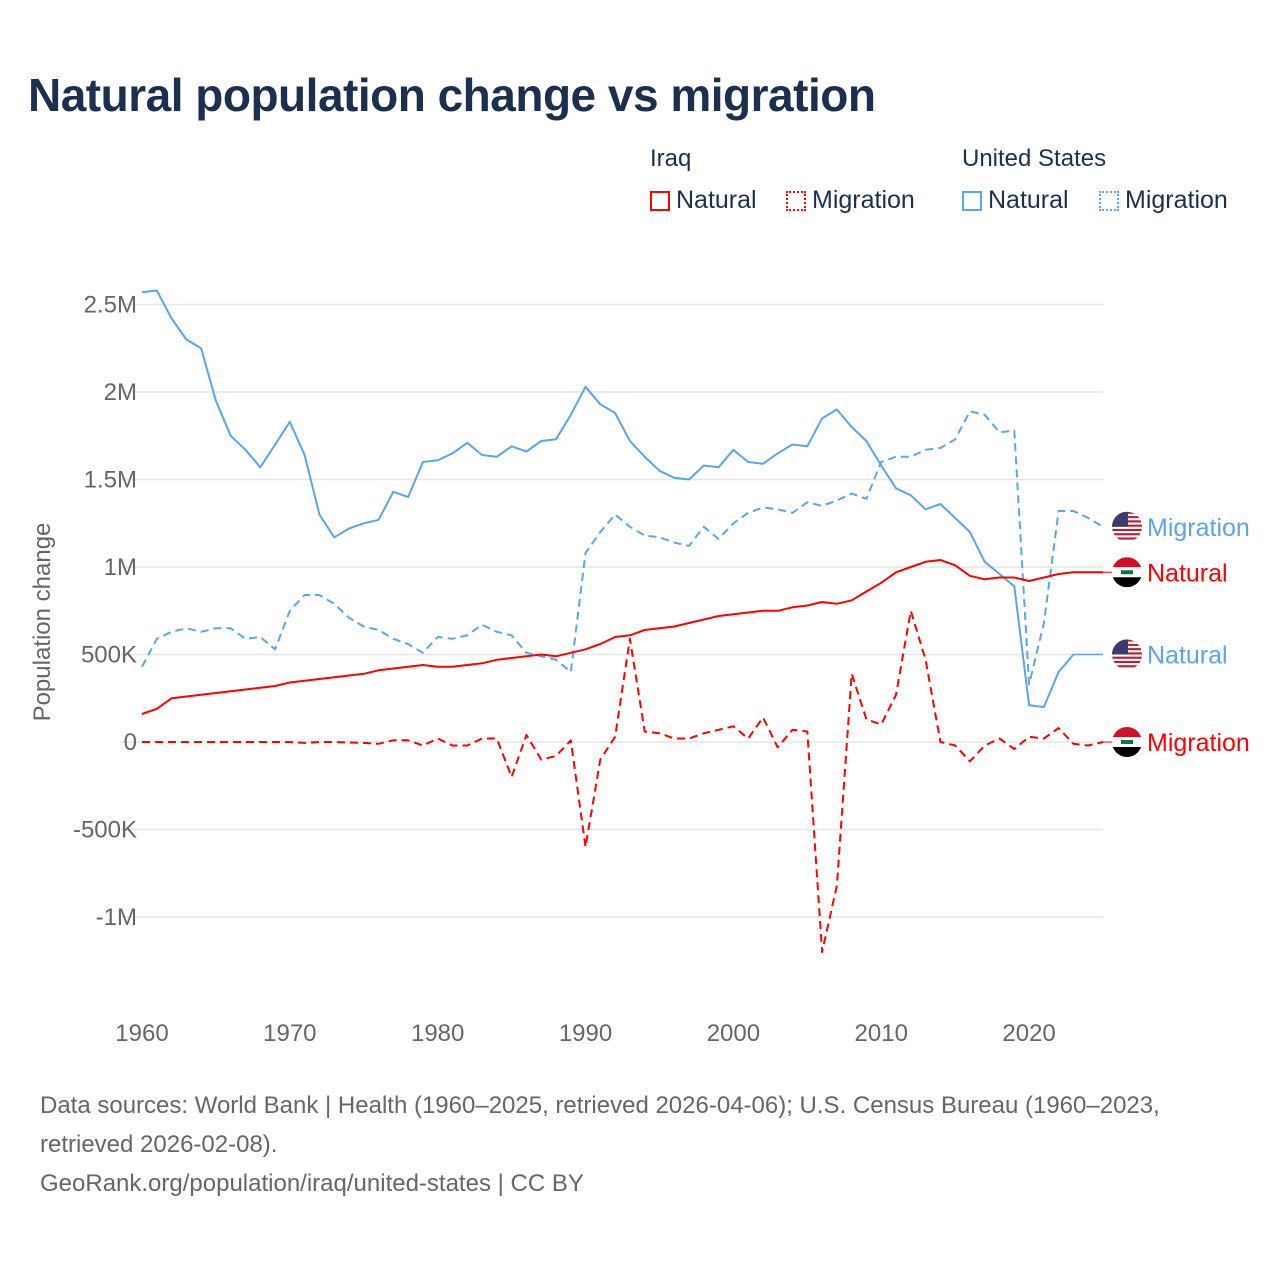 The image size is (1280, 1280). I want to click on footer-sources-cont: retrieved 2026-02-08)., so click(159, 1144).